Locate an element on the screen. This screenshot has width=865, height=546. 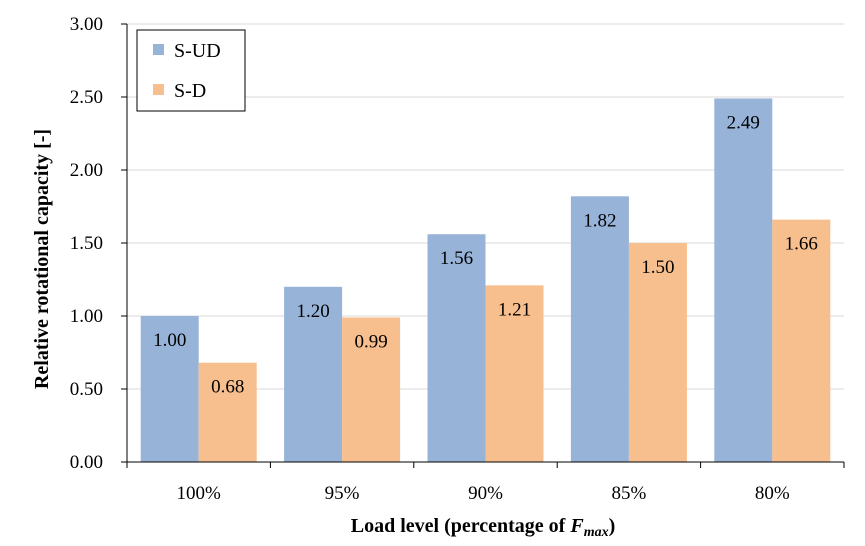
x-axis-title: Load level (percentage of Fmax) is located at coordinates (483, 527).